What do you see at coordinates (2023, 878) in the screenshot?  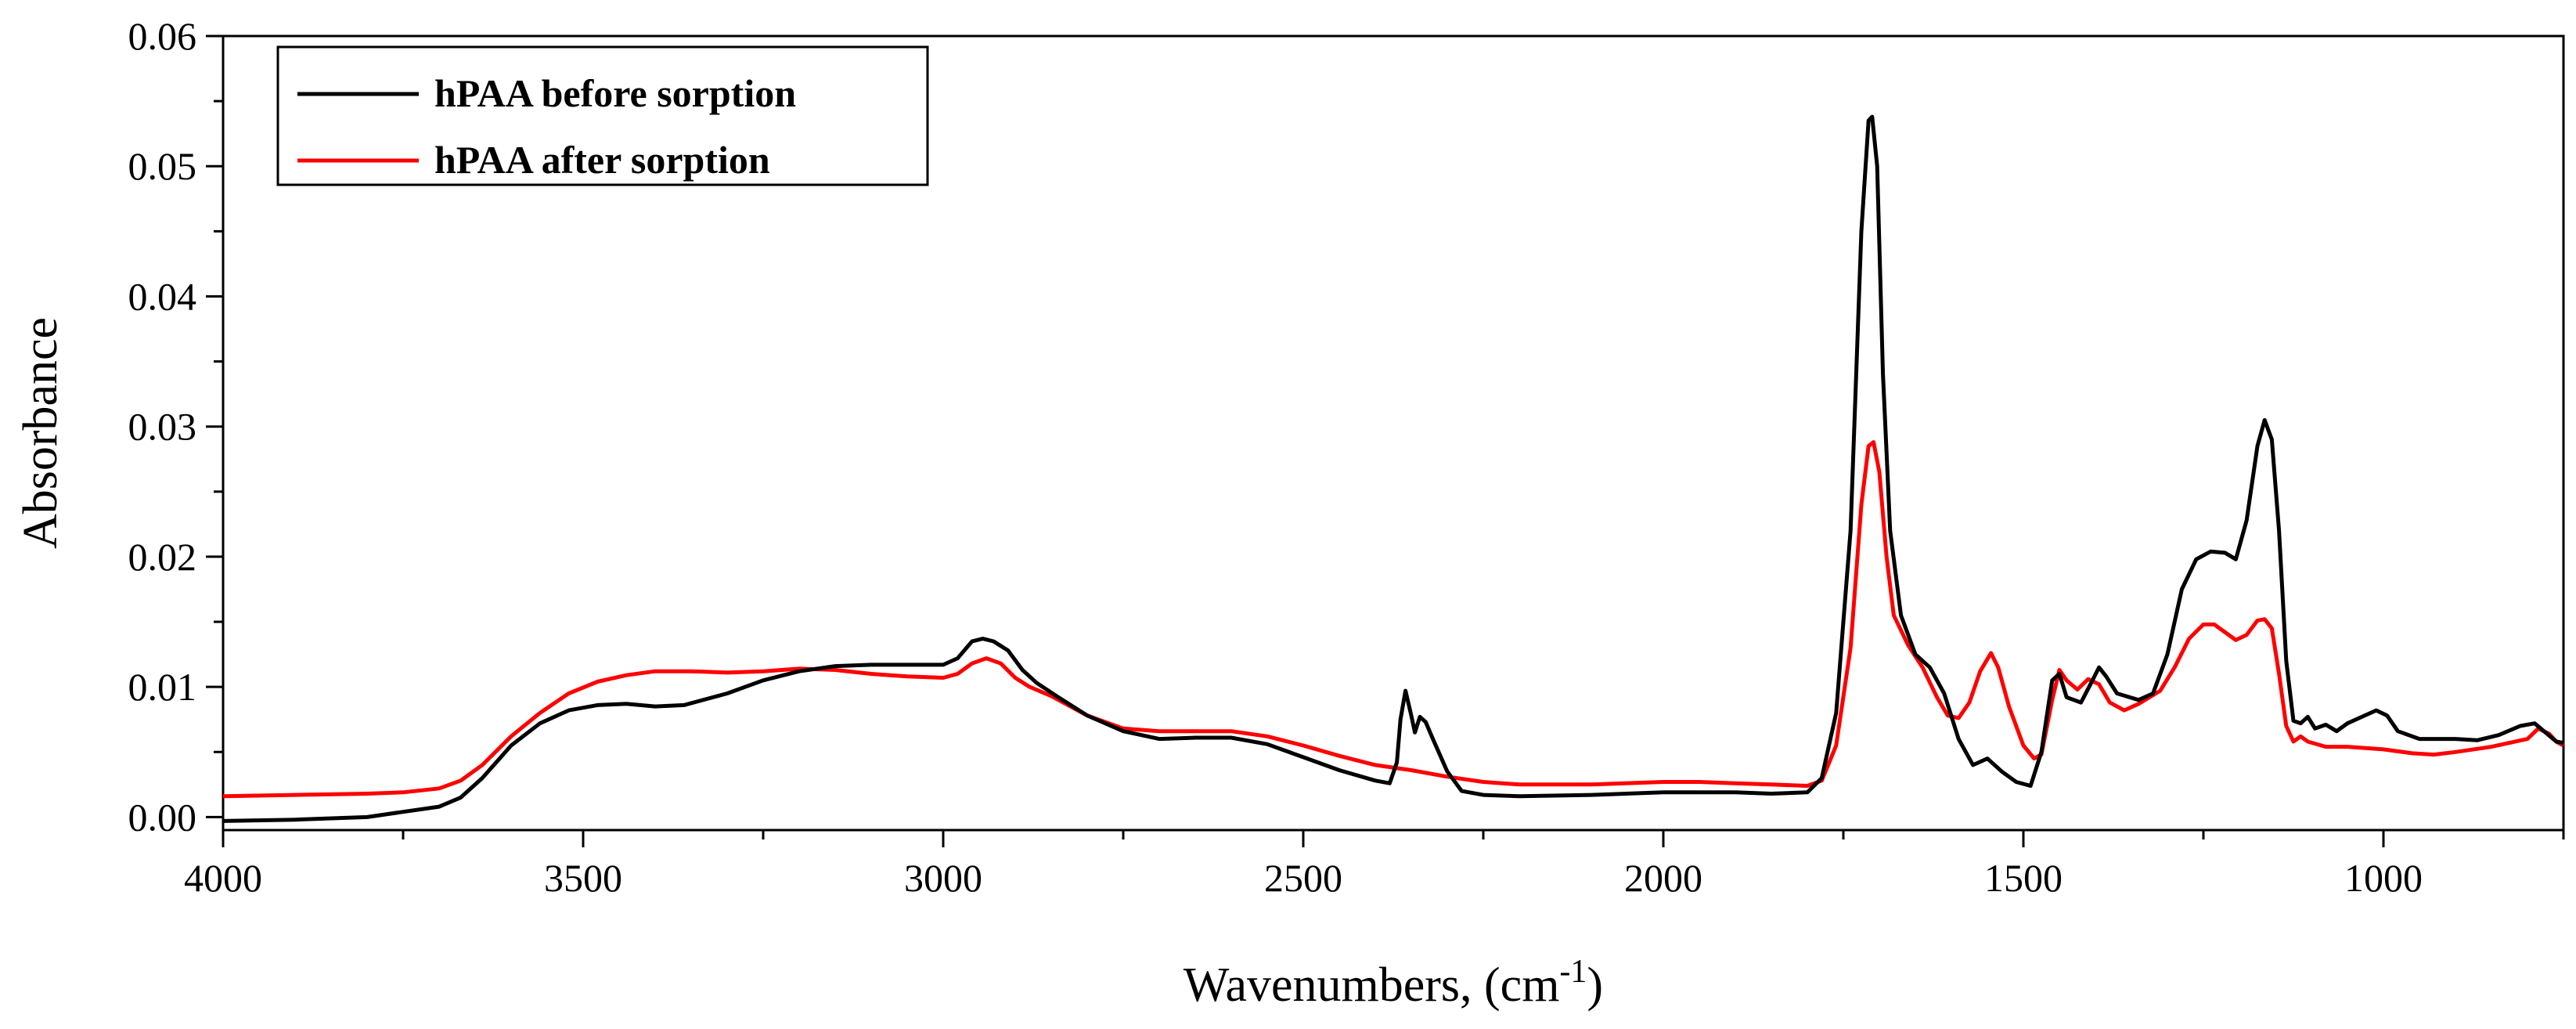 I see `x-tick-label: 1500` at bounding box center [2023, 878].